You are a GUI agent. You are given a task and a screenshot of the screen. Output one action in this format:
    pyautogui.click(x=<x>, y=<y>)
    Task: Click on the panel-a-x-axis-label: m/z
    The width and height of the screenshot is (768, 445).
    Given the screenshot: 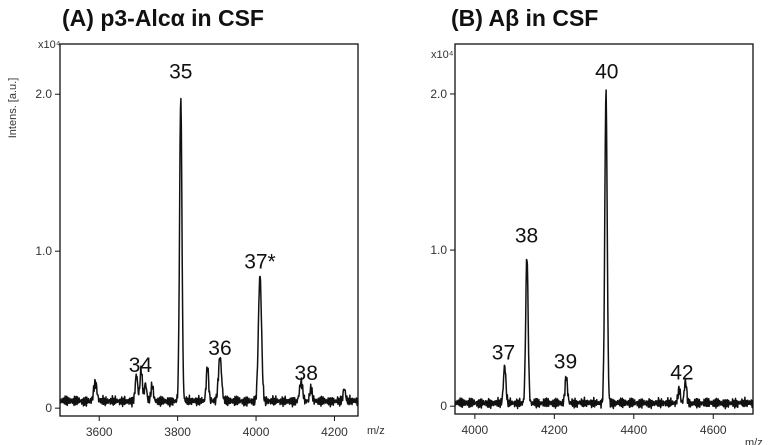 What is the action you would take?
    pyautogui.click(x=376, y=431)
    